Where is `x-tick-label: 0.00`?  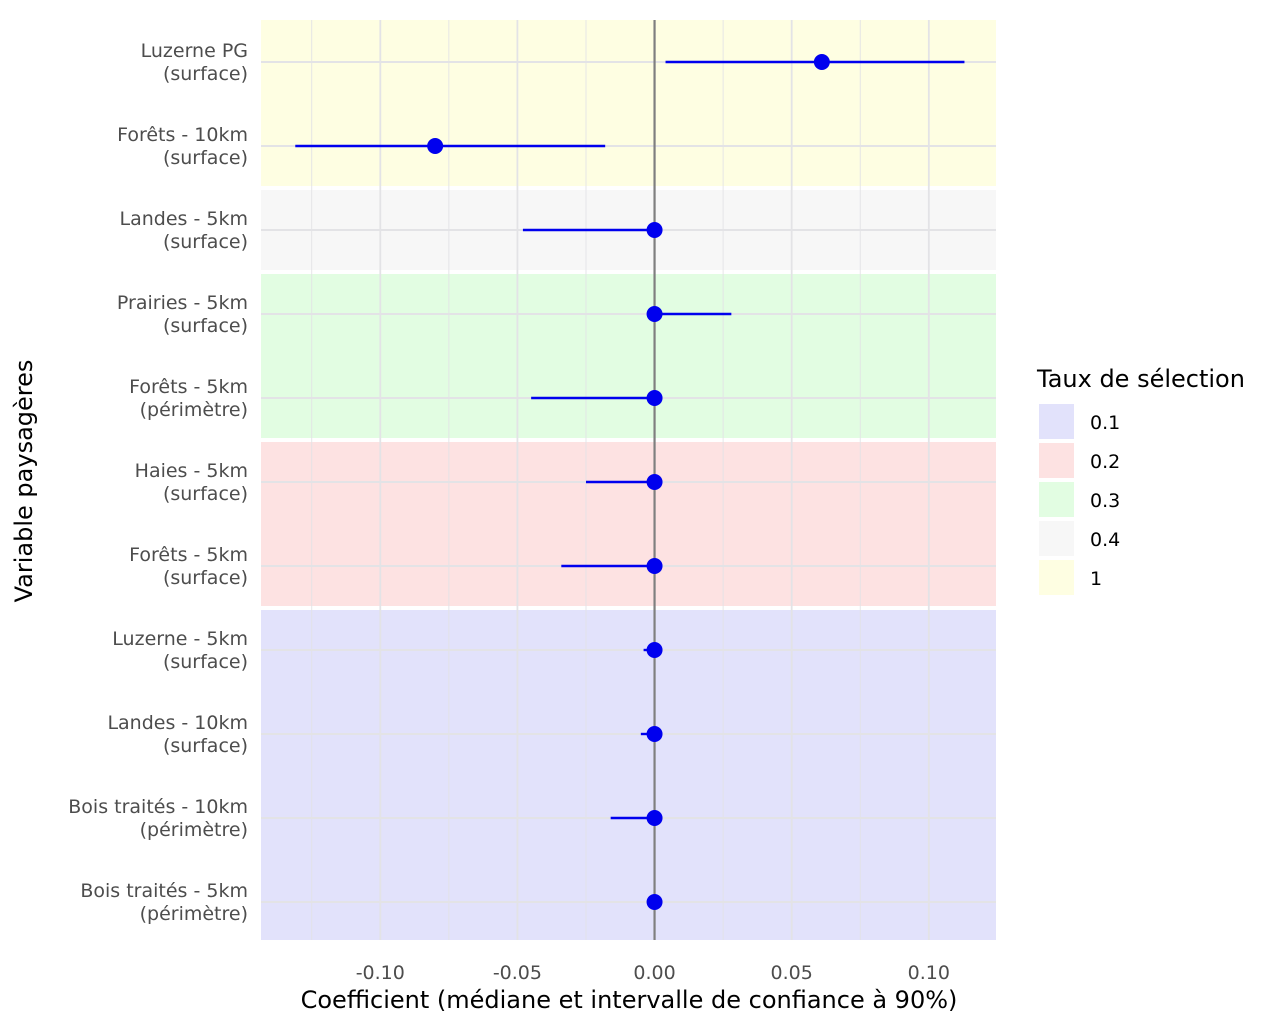
x-tick-label: 0.00 is located at coordinates (654, 973).